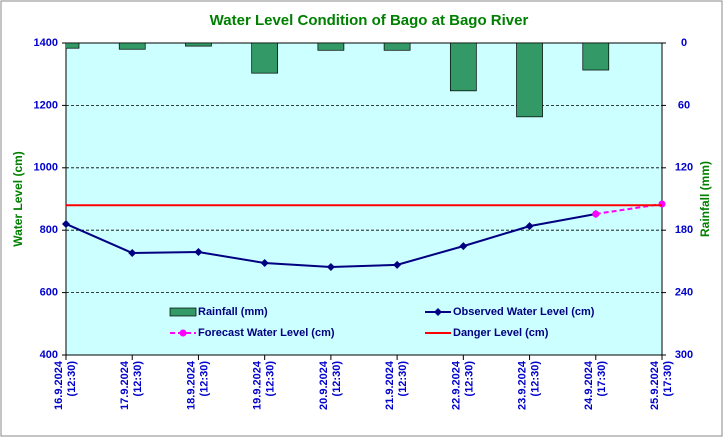  What do you see at coordinates (46, 43) in the screenshot?
I see `y-tick-label: 1400` at bounding box center [46, 43].